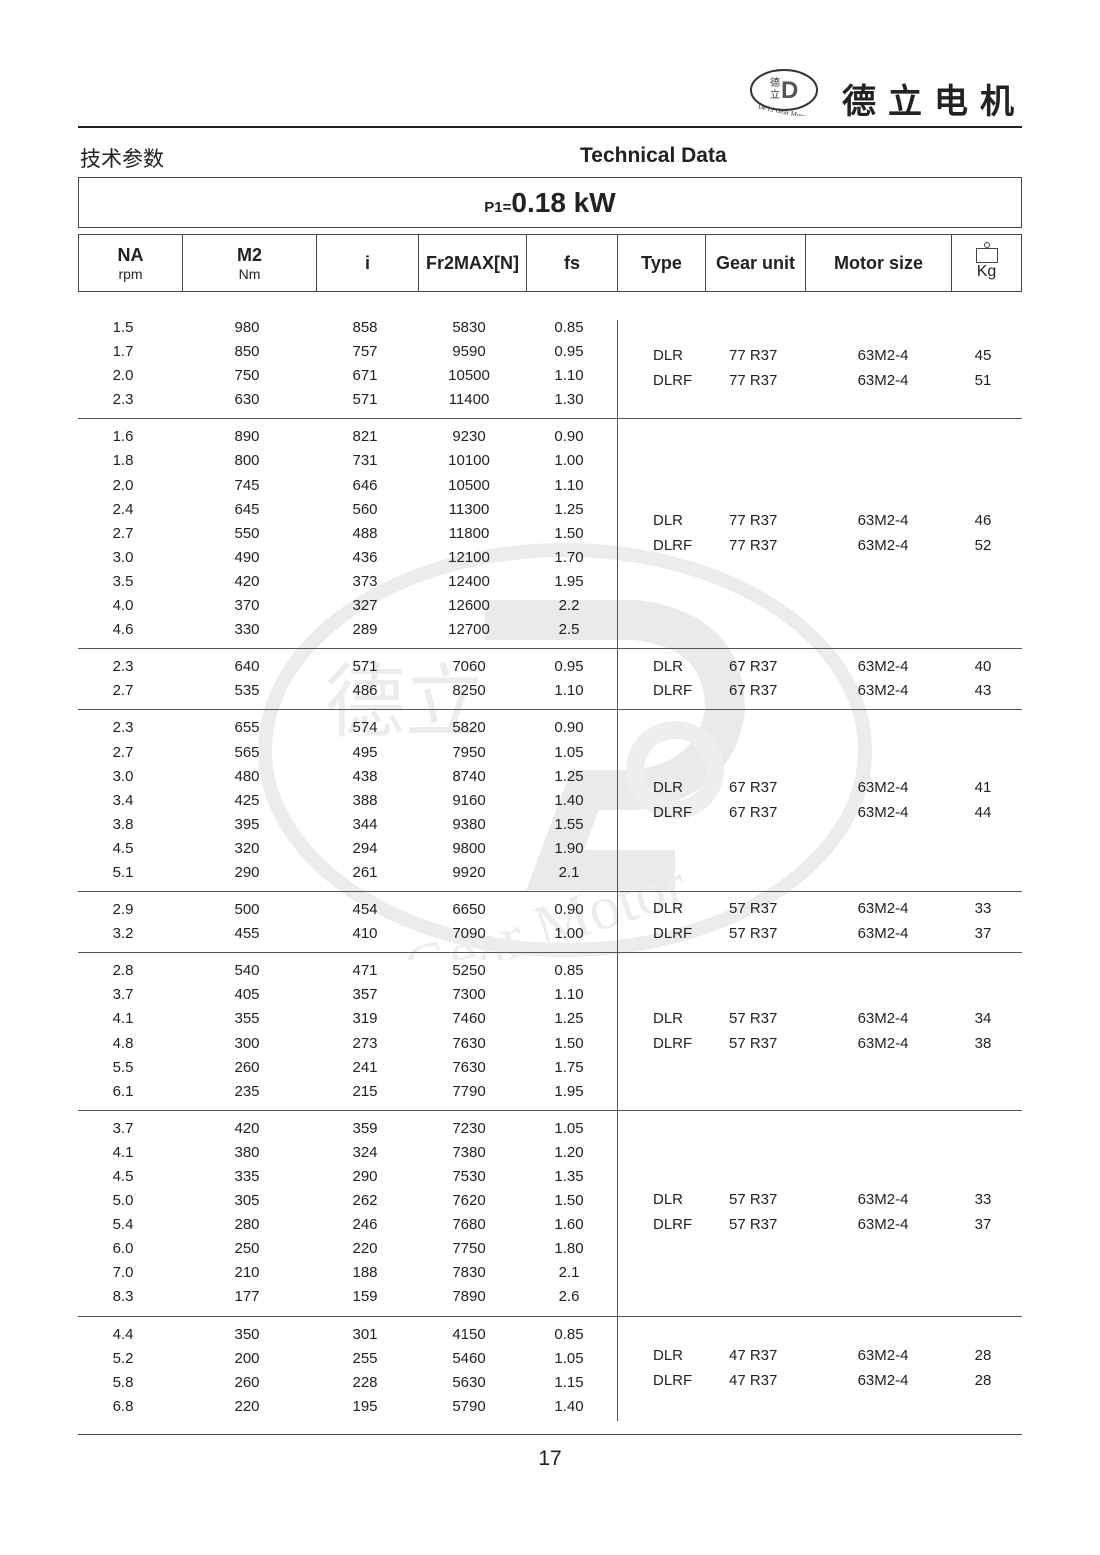  What do you see at coordinates (820, 801) in the screenshot?
I see `unit-options: DLR 67 R37 63M2-4 41 DLRF 67 R37 63M2-4 44` at bounding box center [820, 801].